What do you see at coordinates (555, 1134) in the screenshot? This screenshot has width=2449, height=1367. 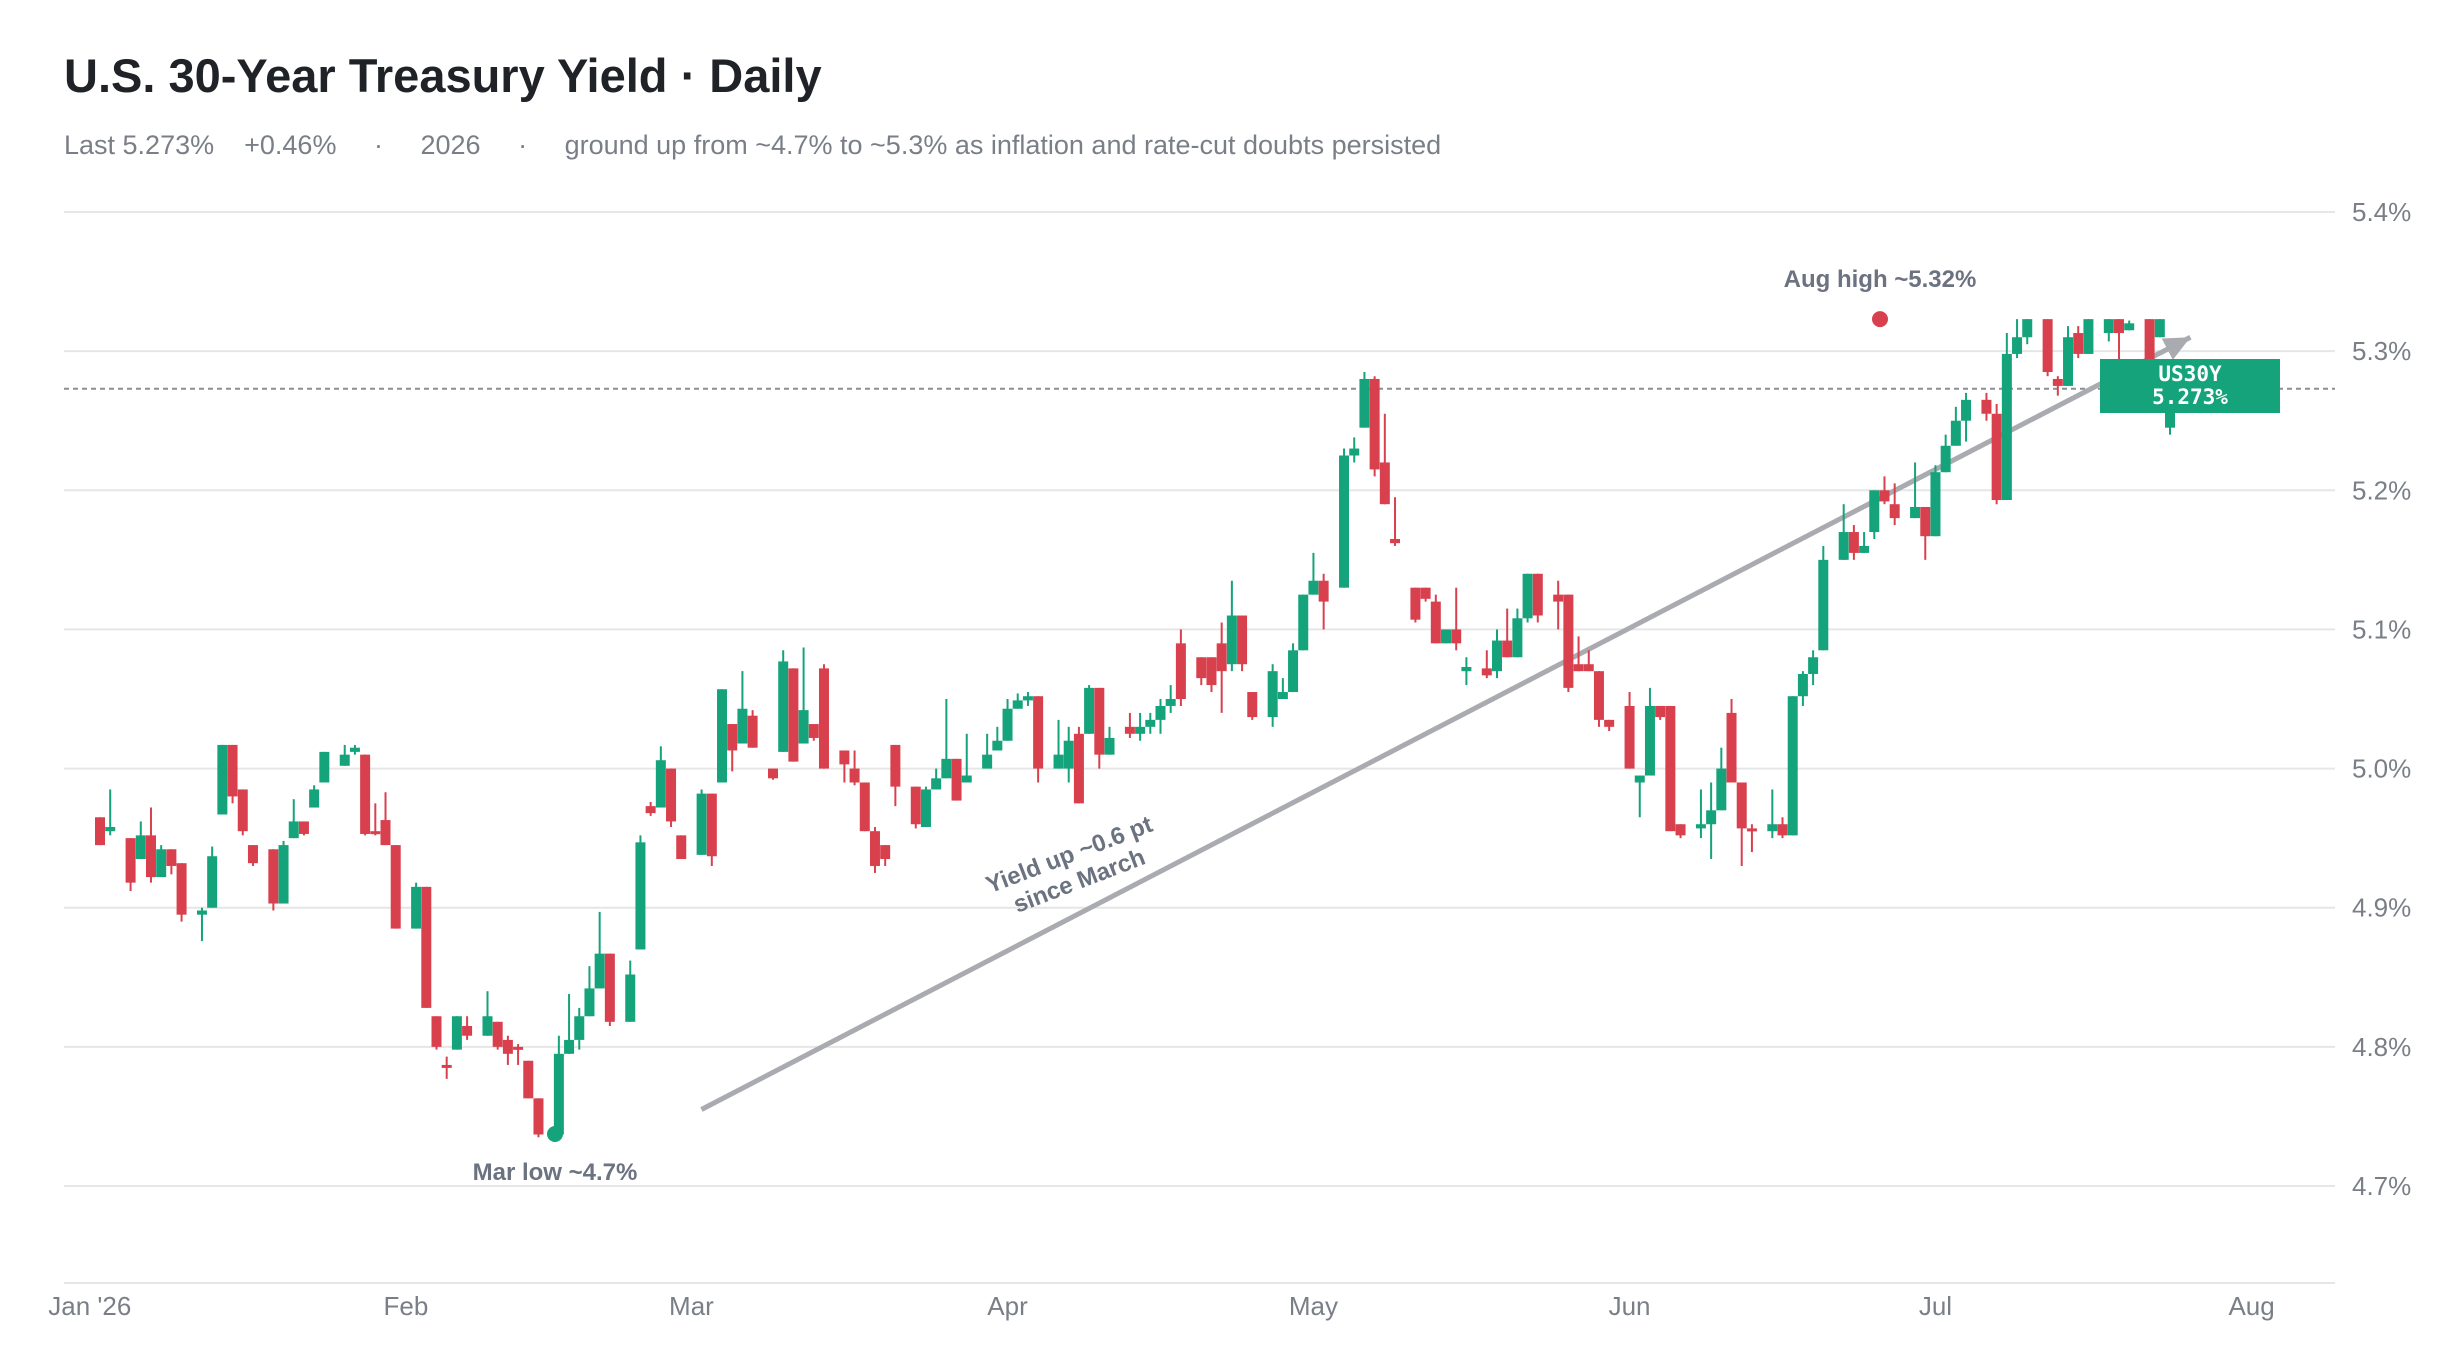 I see `low-marker` at bounding box center [555, 1134].